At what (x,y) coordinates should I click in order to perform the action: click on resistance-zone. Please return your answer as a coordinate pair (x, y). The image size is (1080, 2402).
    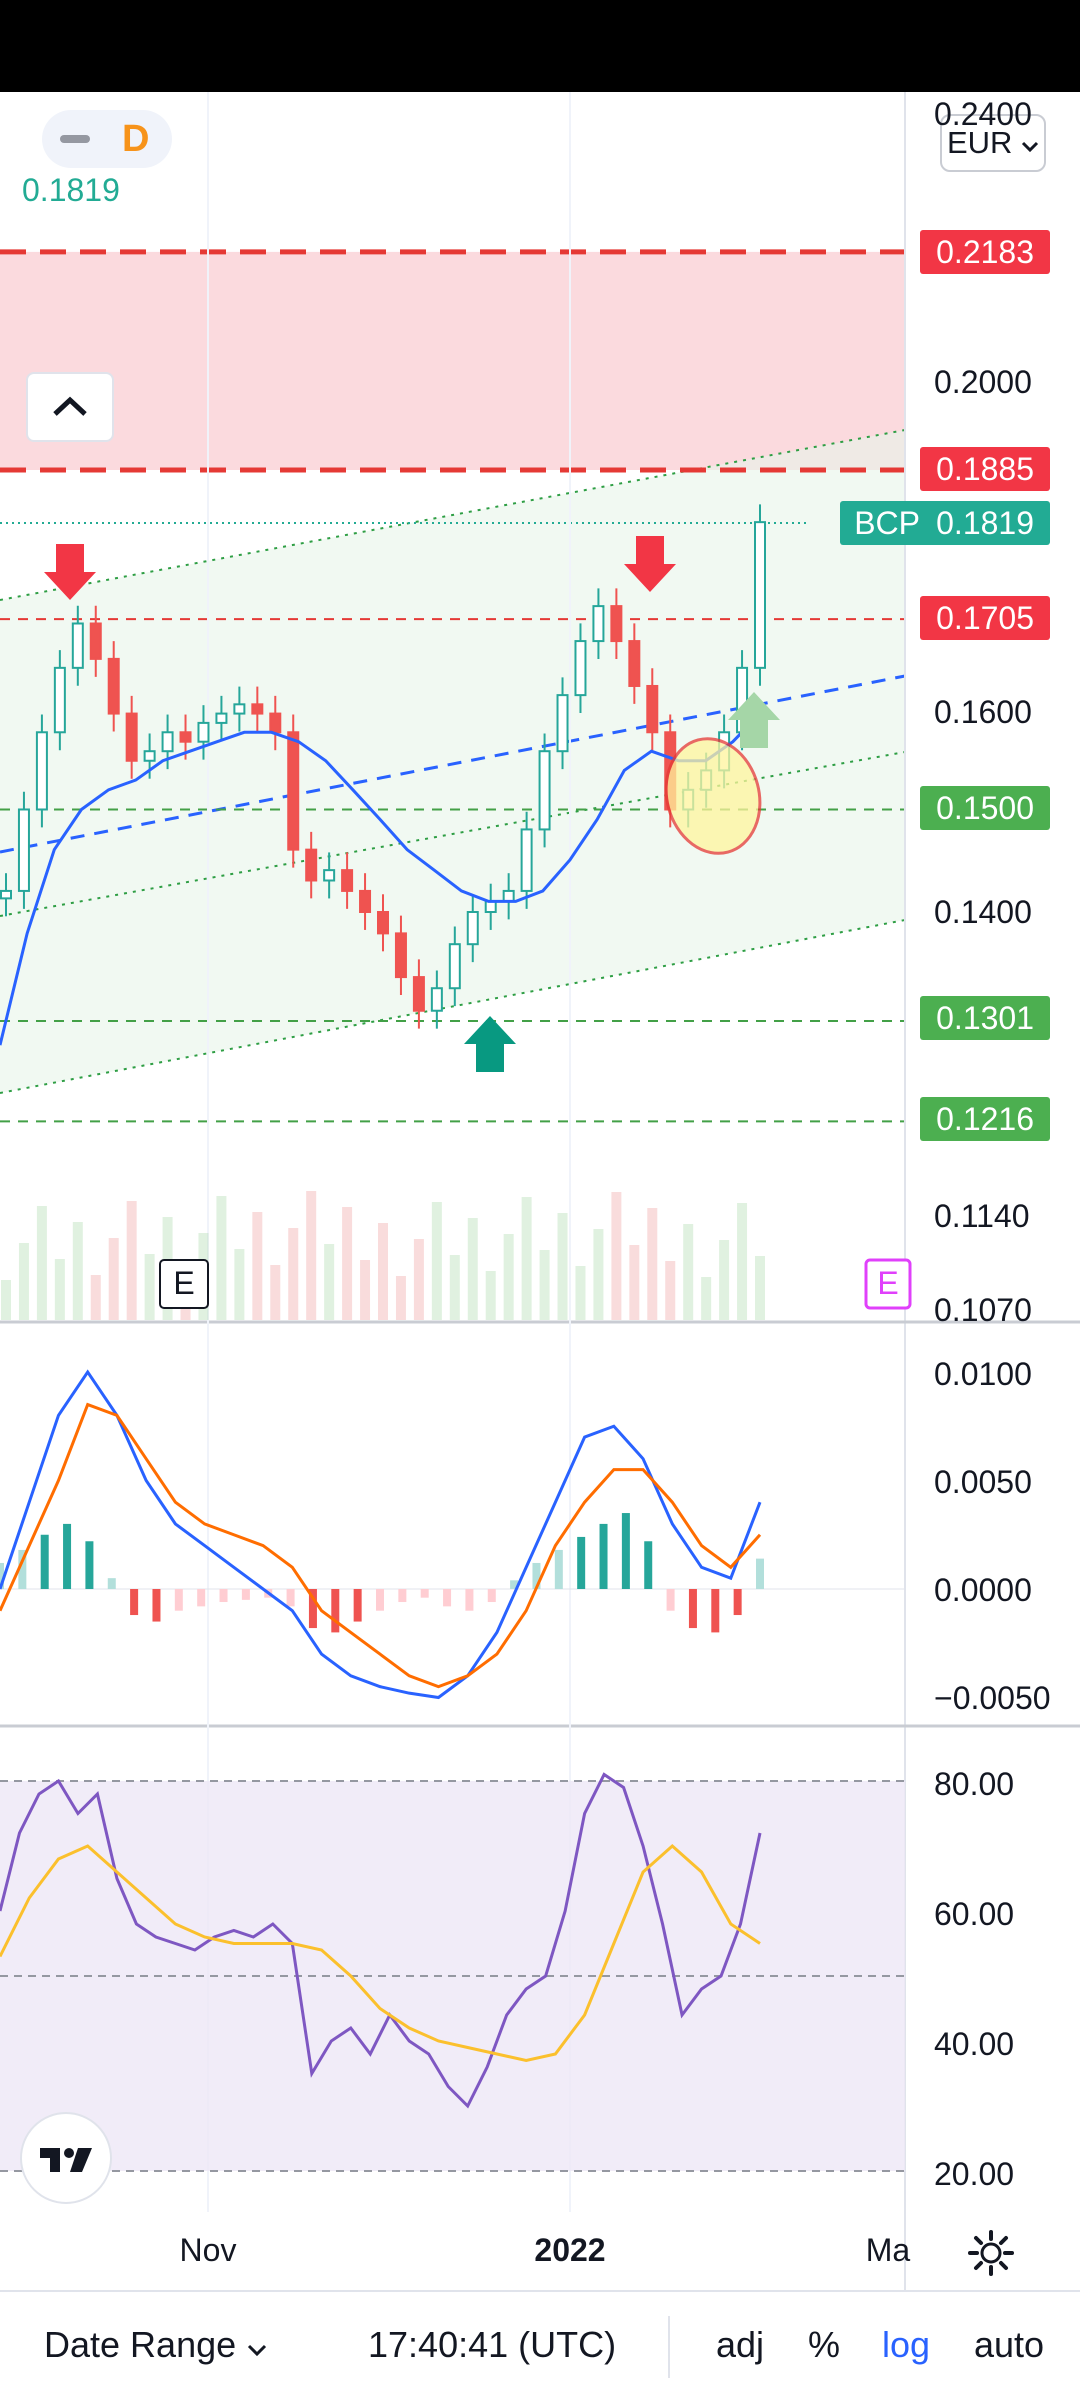
    Looking at the image, I should click on (452, 360).